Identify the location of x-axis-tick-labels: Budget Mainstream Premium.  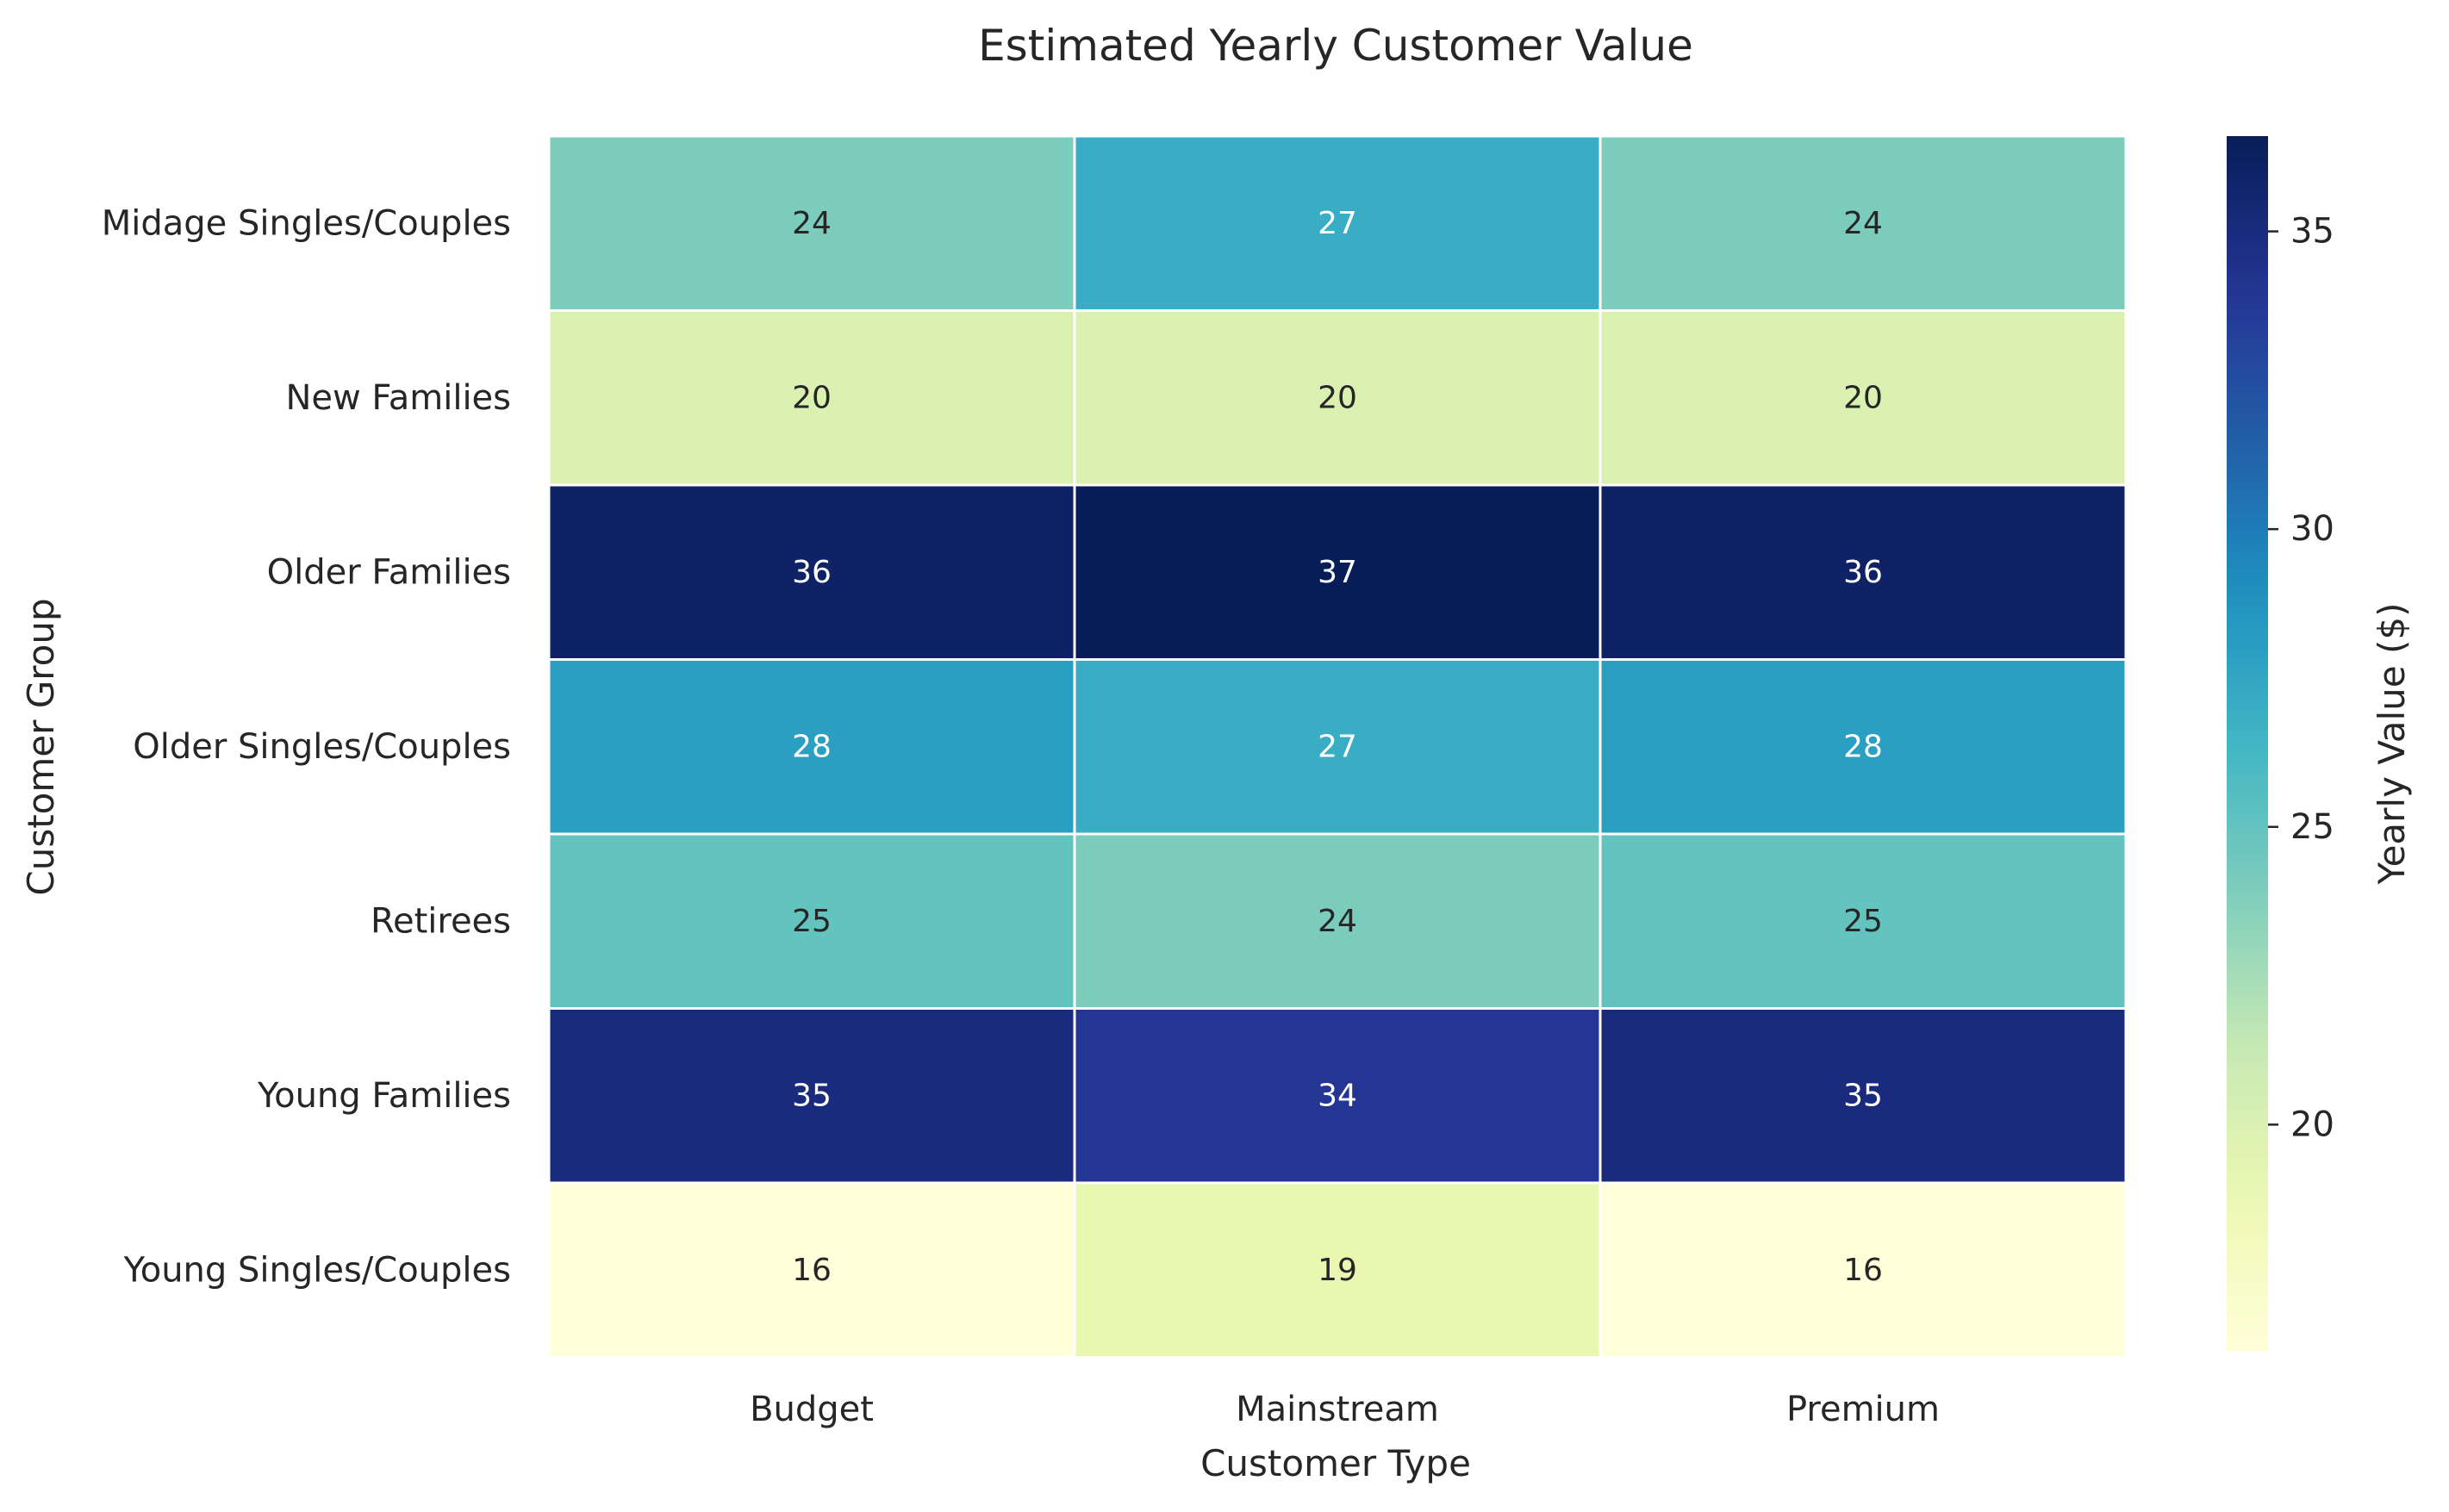
(1345, 1410).